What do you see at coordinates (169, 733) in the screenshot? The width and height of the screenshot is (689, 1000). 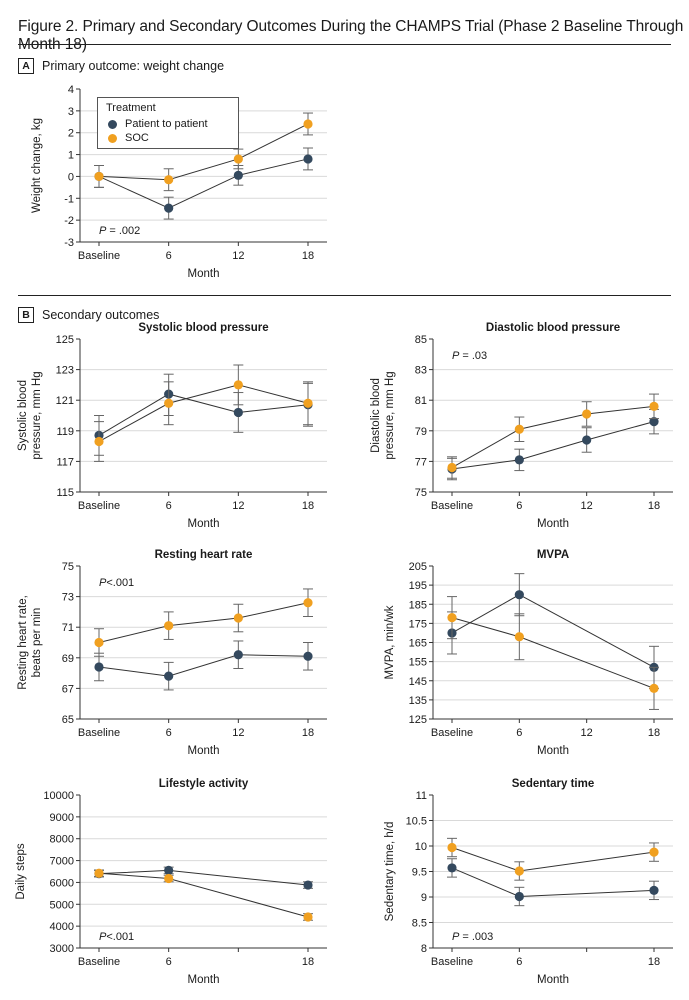 I see `rhr-x-tick-label: 6` at bounding box center [169, 733].